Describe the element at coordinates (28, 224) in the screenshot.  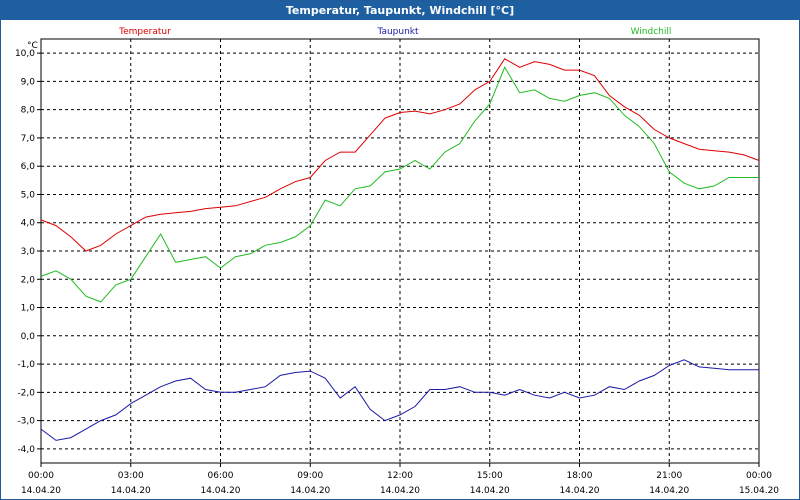
I see `y-tick-label: 4,0` at that location.